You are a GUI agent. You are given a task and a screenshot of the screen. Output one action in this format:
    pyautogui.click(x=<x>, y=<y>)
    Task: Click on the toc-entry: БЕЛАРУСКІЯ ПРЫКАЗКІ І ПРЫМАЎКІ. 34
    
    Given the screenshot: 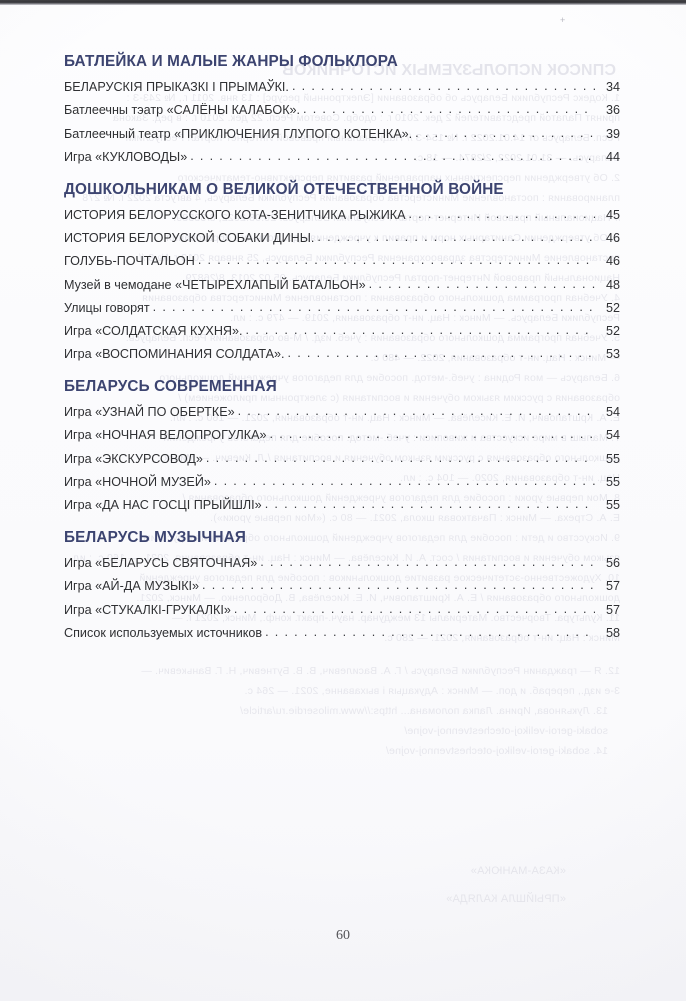 What is the action you would take?
    pyautogui.click(x=342, y=83)
    